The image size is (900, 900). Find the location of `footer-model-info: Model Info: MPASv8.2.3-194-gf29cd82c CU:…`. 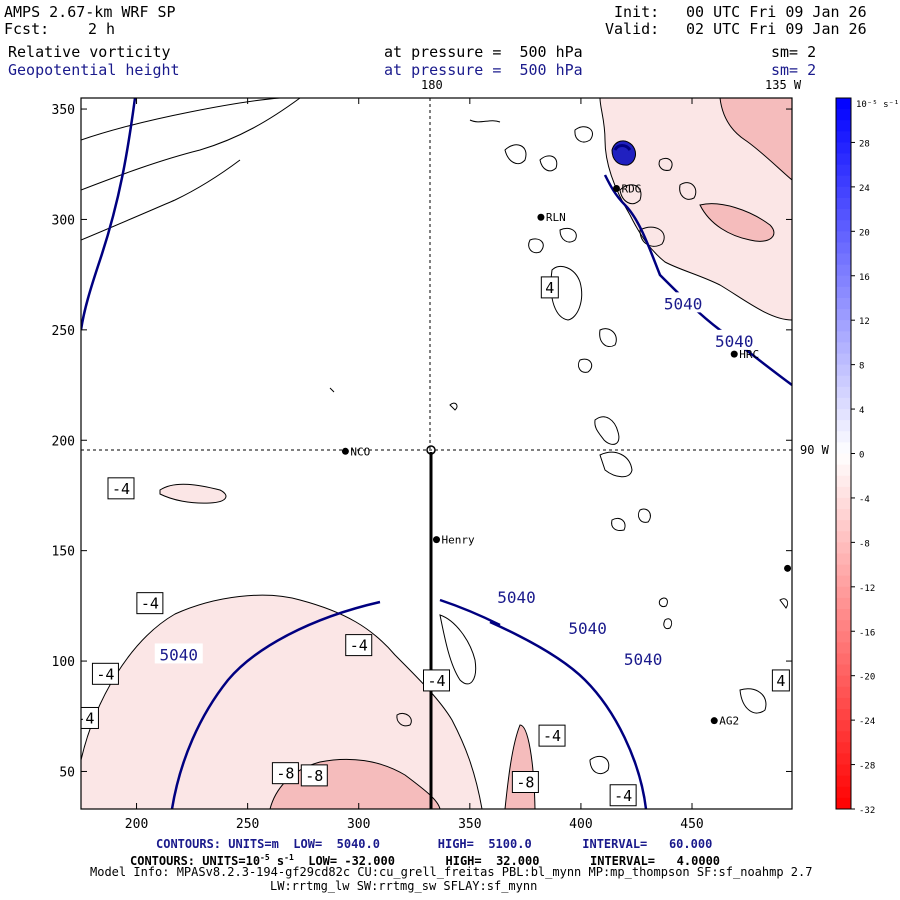

footer-model-info: Model Info: MPASv8.2.3-194-gf29cd82c CU:… is located at coordinates (451, 872).